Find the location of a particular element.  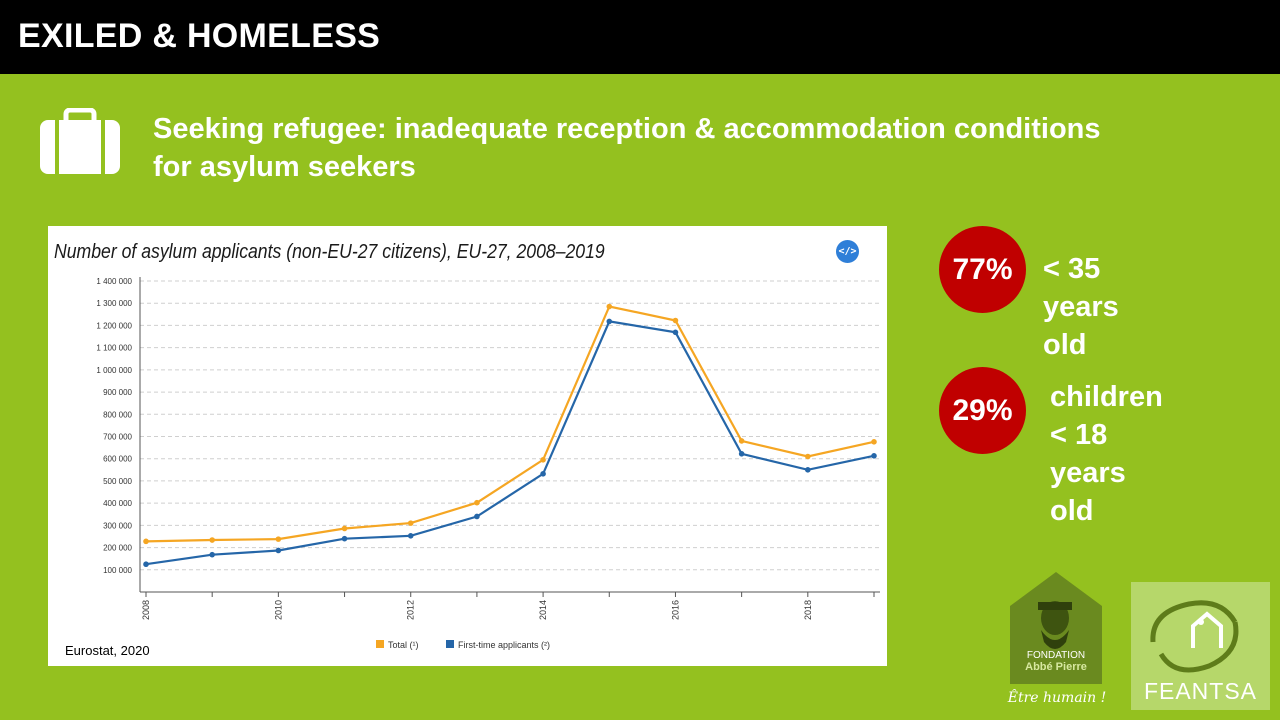

feantsa-logo: FEANTSA is located at coordinates (1200, 646).